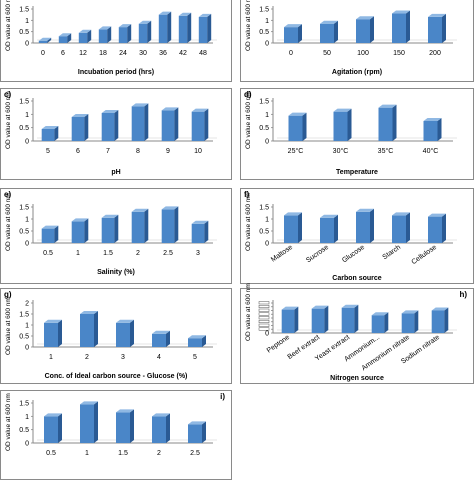  Describe the element at coordinates (247, 194) in the screenshot. I see `panel-label-f: f)` at that location.